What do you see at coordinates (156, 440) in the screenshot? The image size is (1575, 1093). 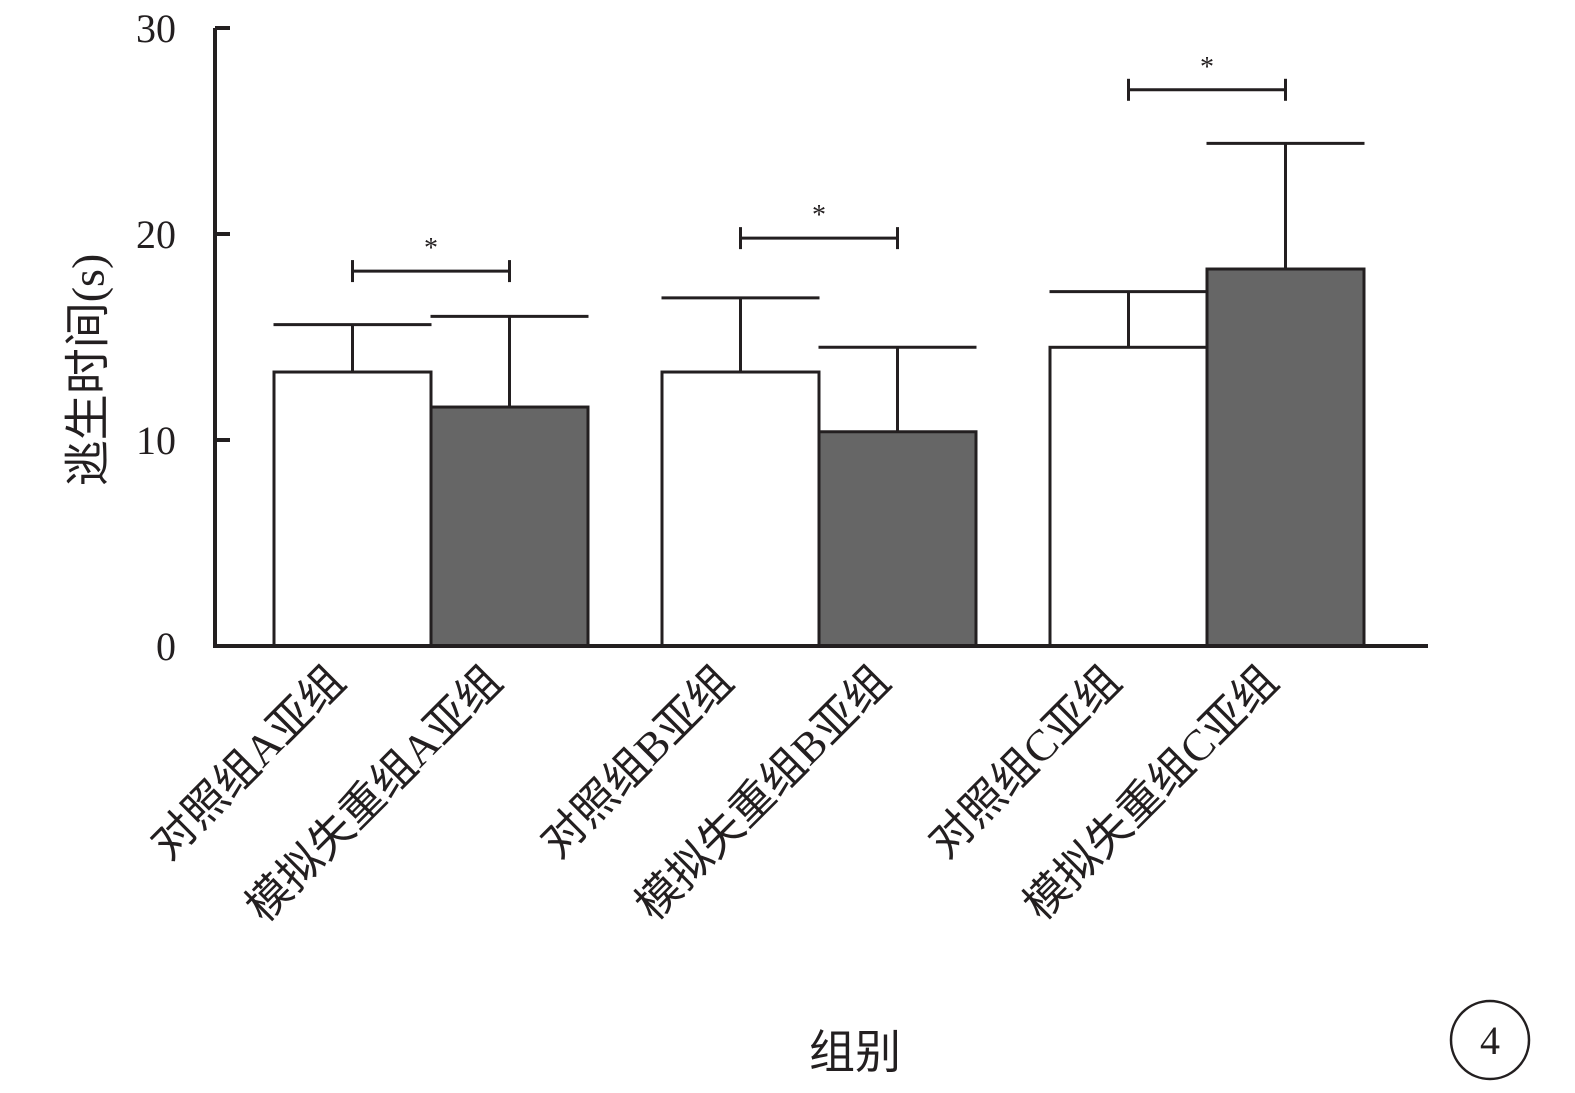 I see `y-tick-label: 10` at bounding box center [156, 440].